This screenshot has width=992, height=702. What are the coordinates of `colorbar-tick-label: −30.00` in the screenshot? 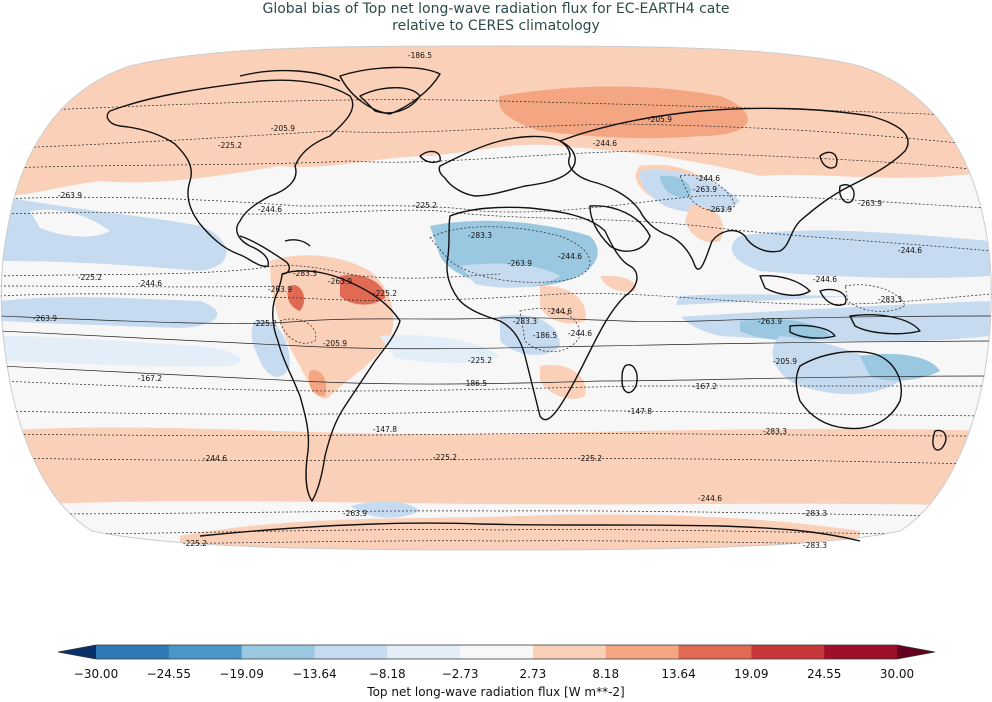 It's located at (96, 674).